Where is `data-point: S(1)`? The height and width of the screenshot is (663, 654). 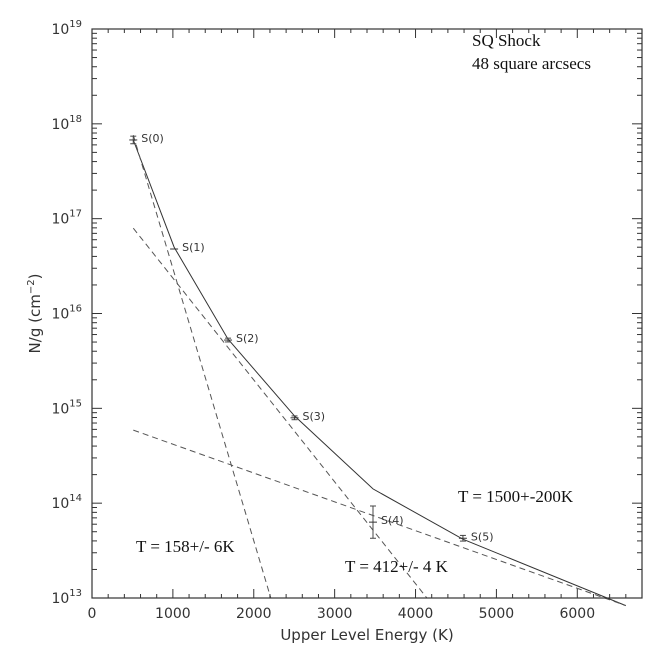
data-point: S(1) is located at coordinates (187, 247).